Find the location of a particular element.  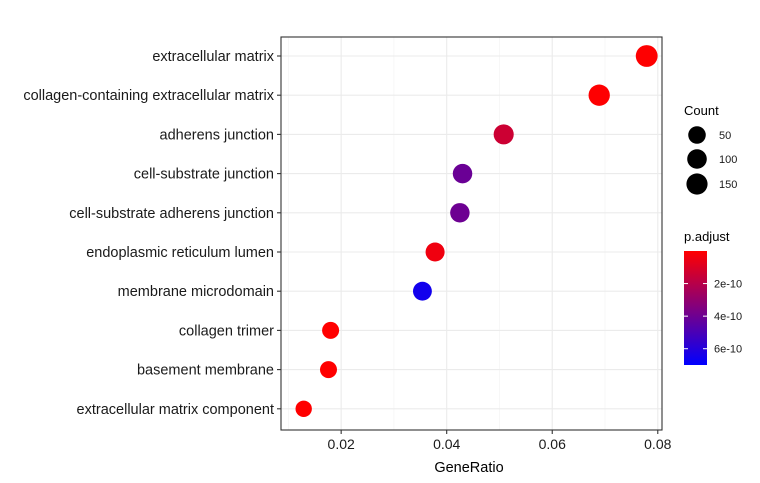

size-legend-title: Count is located at coordinates (701, 110).